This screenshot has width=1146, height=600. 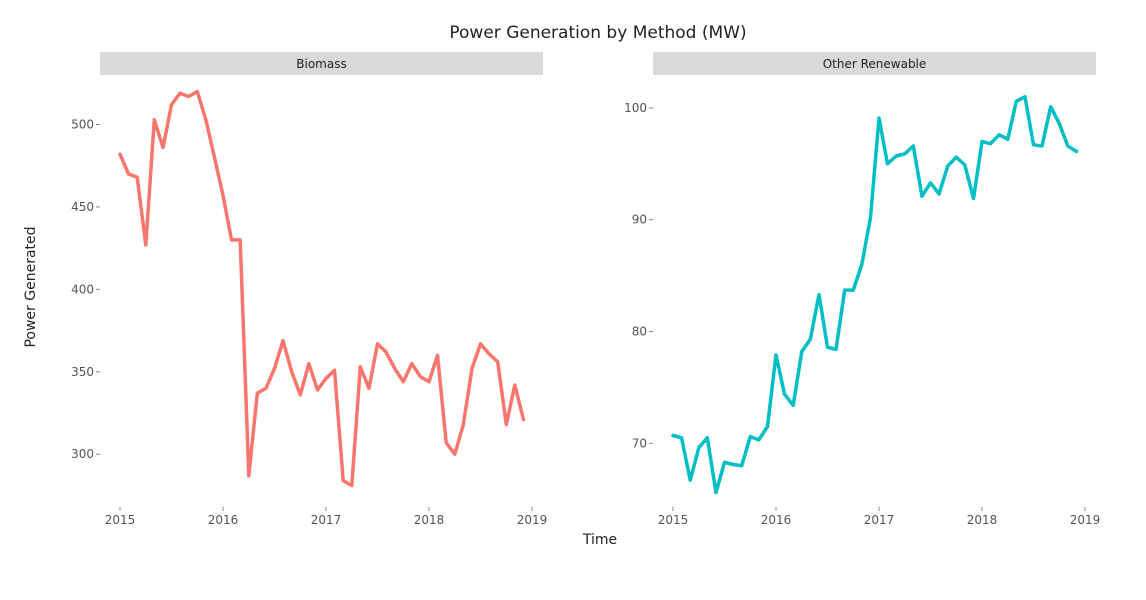 What do you see at coordinates (82, 454) in the screenshot?
I see `y-tick-label: 300` at bounding box center [82, 454].